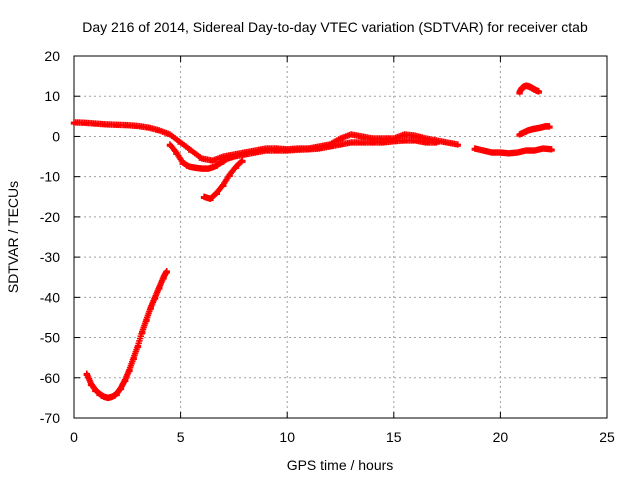  Describe the element at coordinates (50, 297) in the screenshot. I see `y-tick-label: -40` at that location.